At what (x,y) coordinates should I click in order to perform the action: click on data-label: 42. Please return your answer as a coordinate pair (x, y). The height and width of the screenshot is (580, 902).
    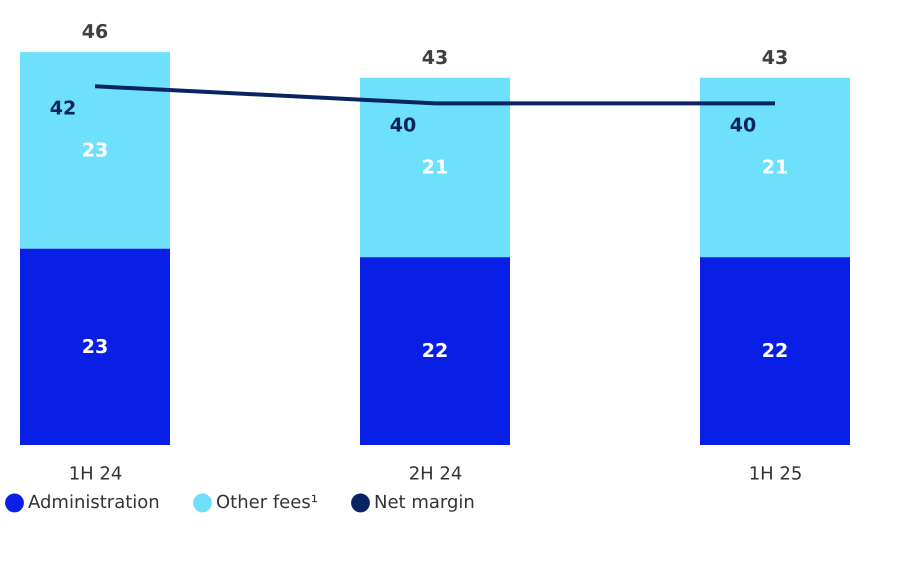
    Looking at the image, I should click on (63, 108).